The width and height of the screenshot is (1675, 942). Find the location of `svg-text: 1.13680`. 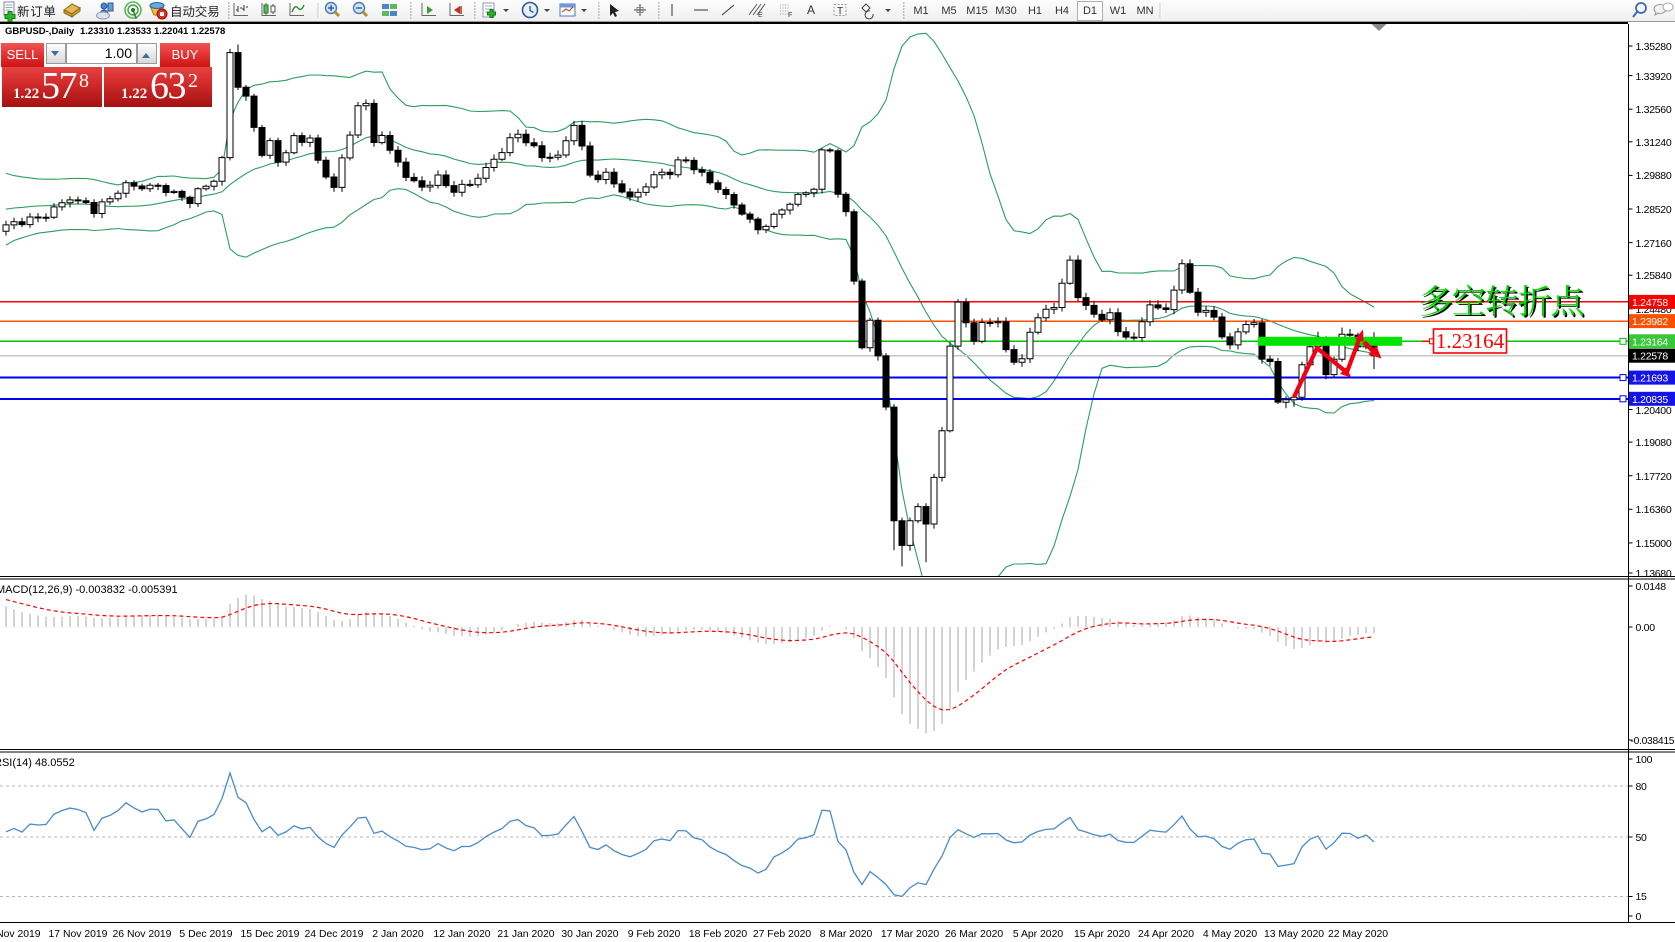

svg-text: 1.13680 is located at coordinates (1654, 574).